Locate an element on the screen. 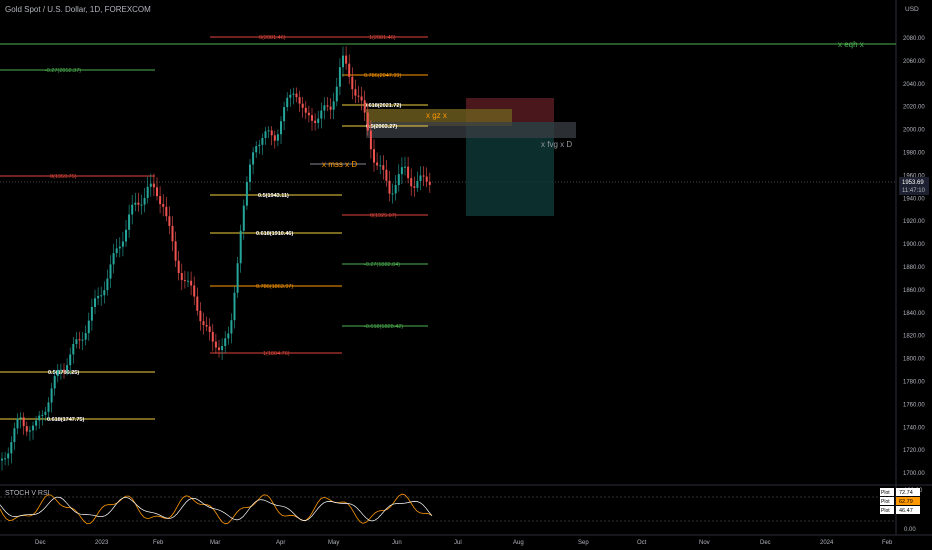  price-tick: 1860.00 is located at coordinates (914, 291).